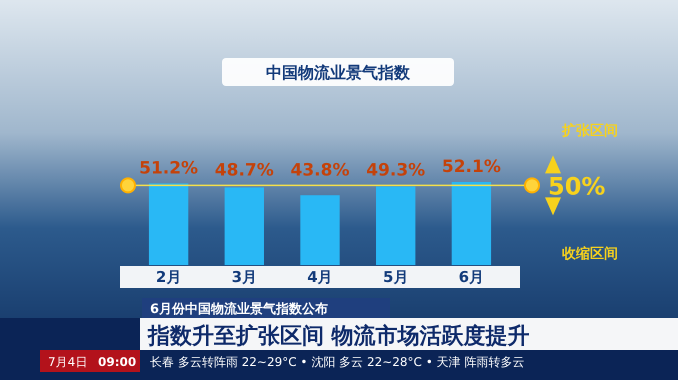  What do you see at coordinates (396, 170) in the screenshot?
I see `data-label: 49.3%` at bounding box center [396, 170].